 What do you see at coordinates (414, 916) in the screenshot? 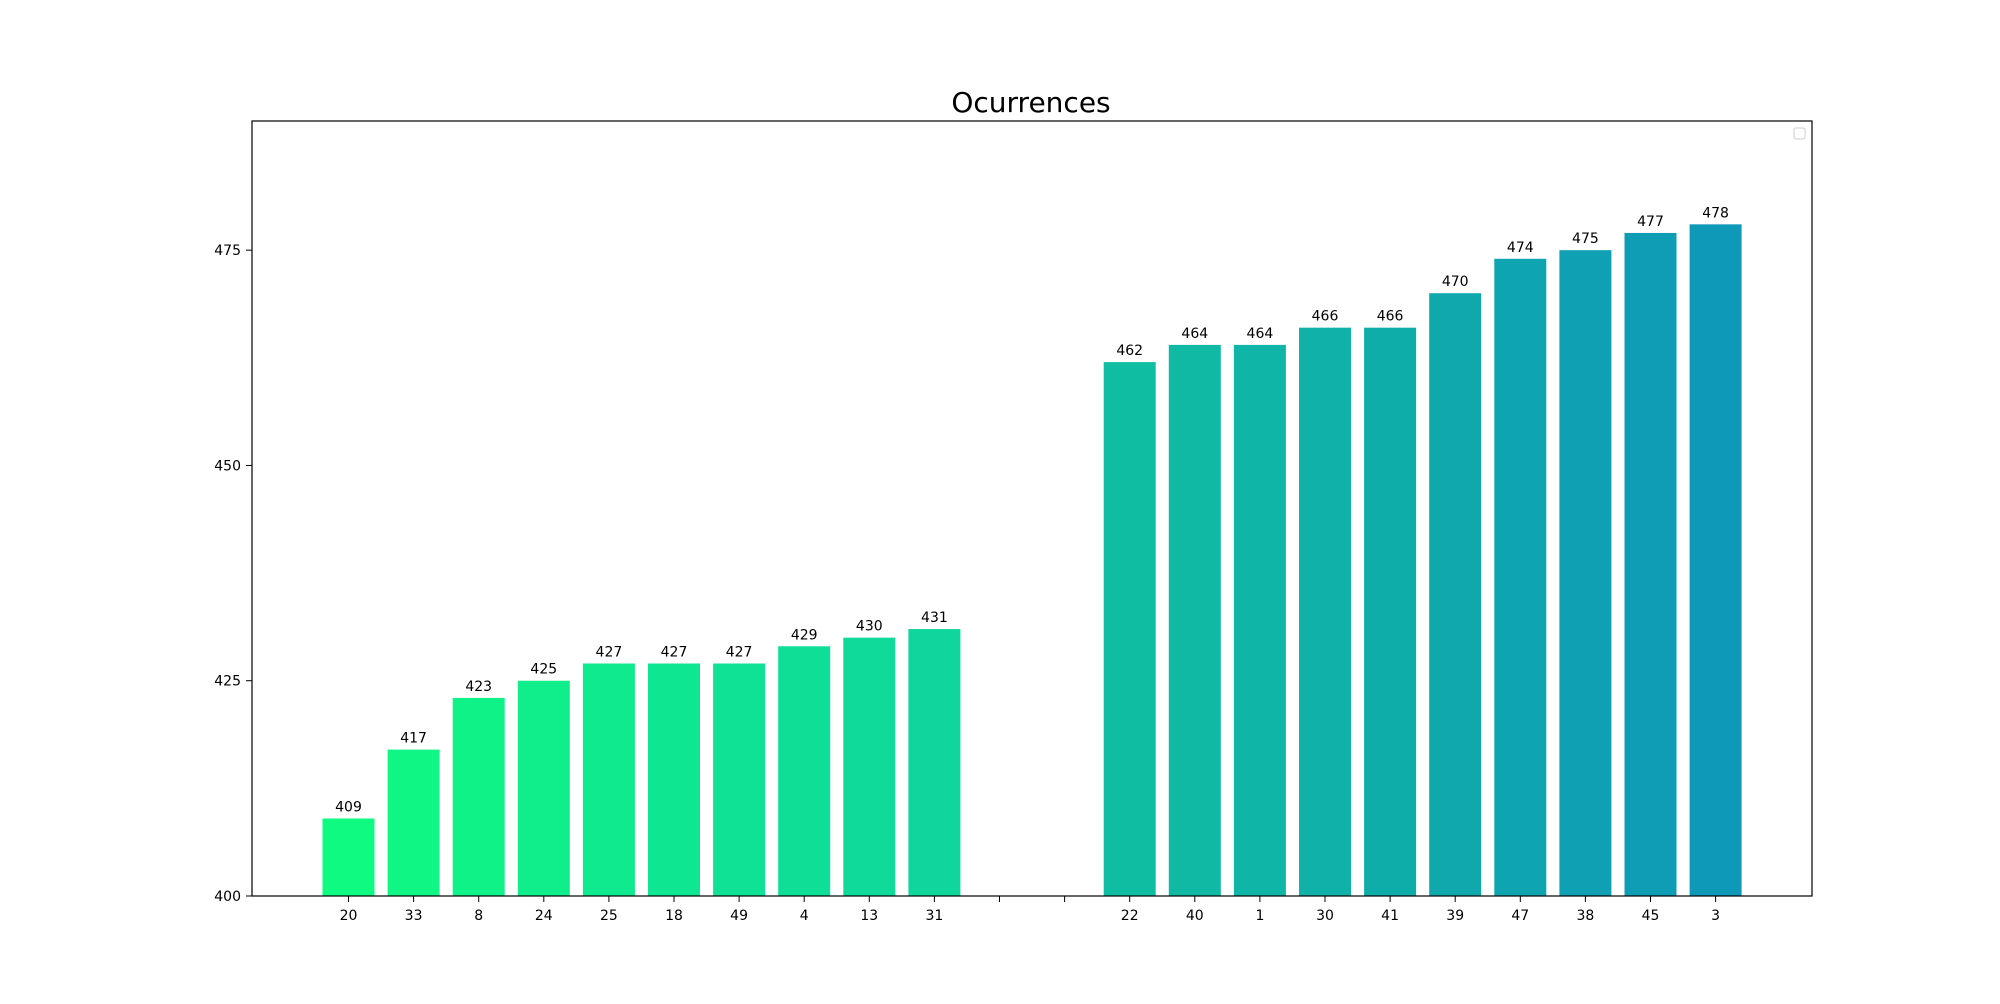
I see `x-tick-label: 33` at bounding box center [414, 916].